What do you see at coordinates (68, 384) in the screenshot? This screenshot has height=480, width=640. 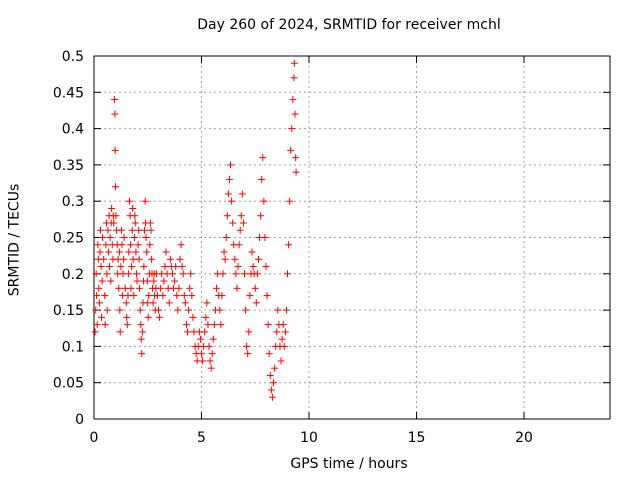 I see `y-tick-label: 0.05` at bounding box center [68, 384].